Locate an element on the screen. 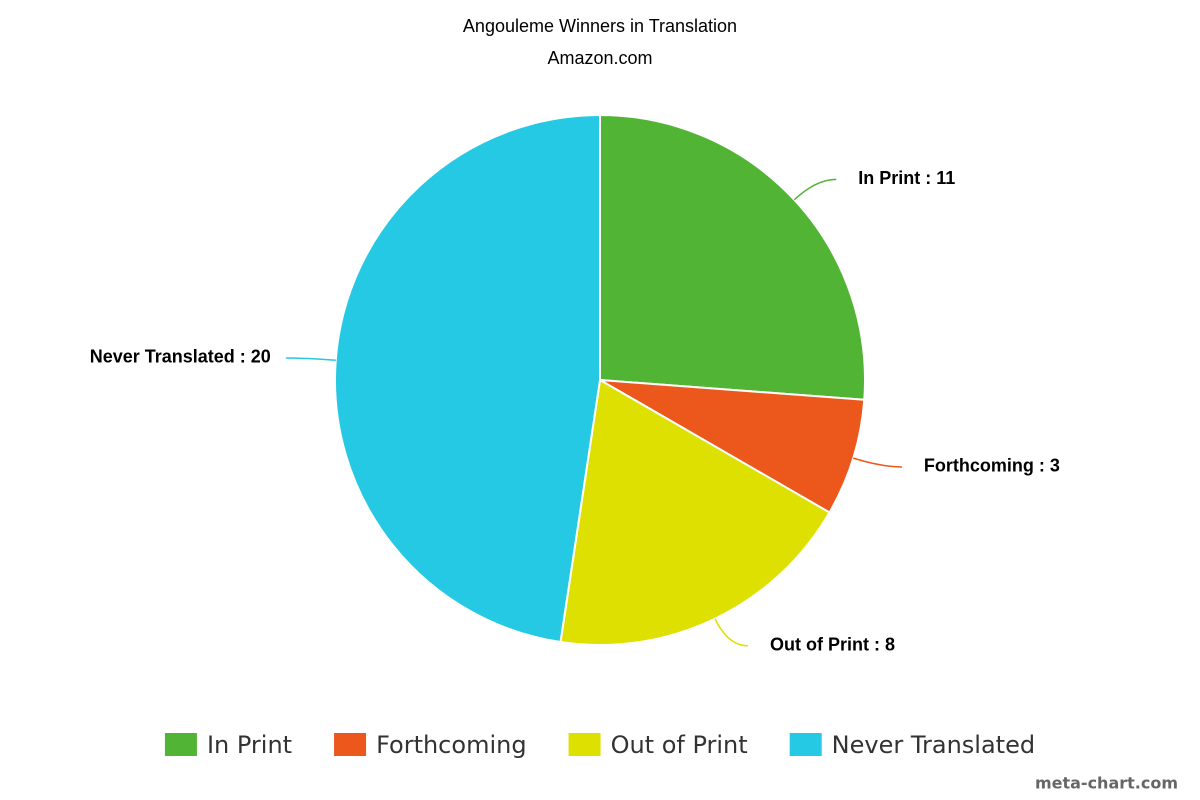 The width and height of the screenshot is (1200, 800). legend-label: Never Translated is located at coordinates (933, 745).